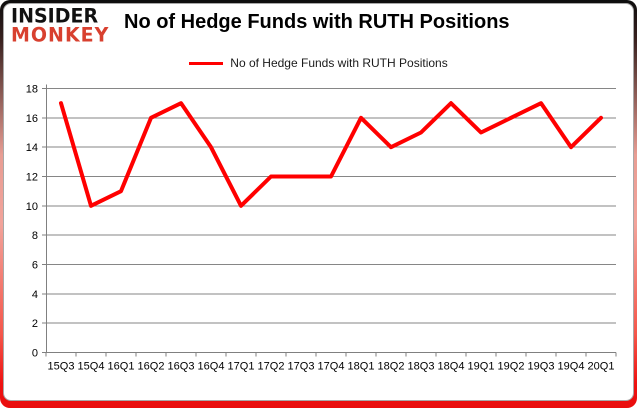  Describe the element at coordinates (271, 367) in the screenshot. I see `x-axis-tick-label: 17Q2` at that location.